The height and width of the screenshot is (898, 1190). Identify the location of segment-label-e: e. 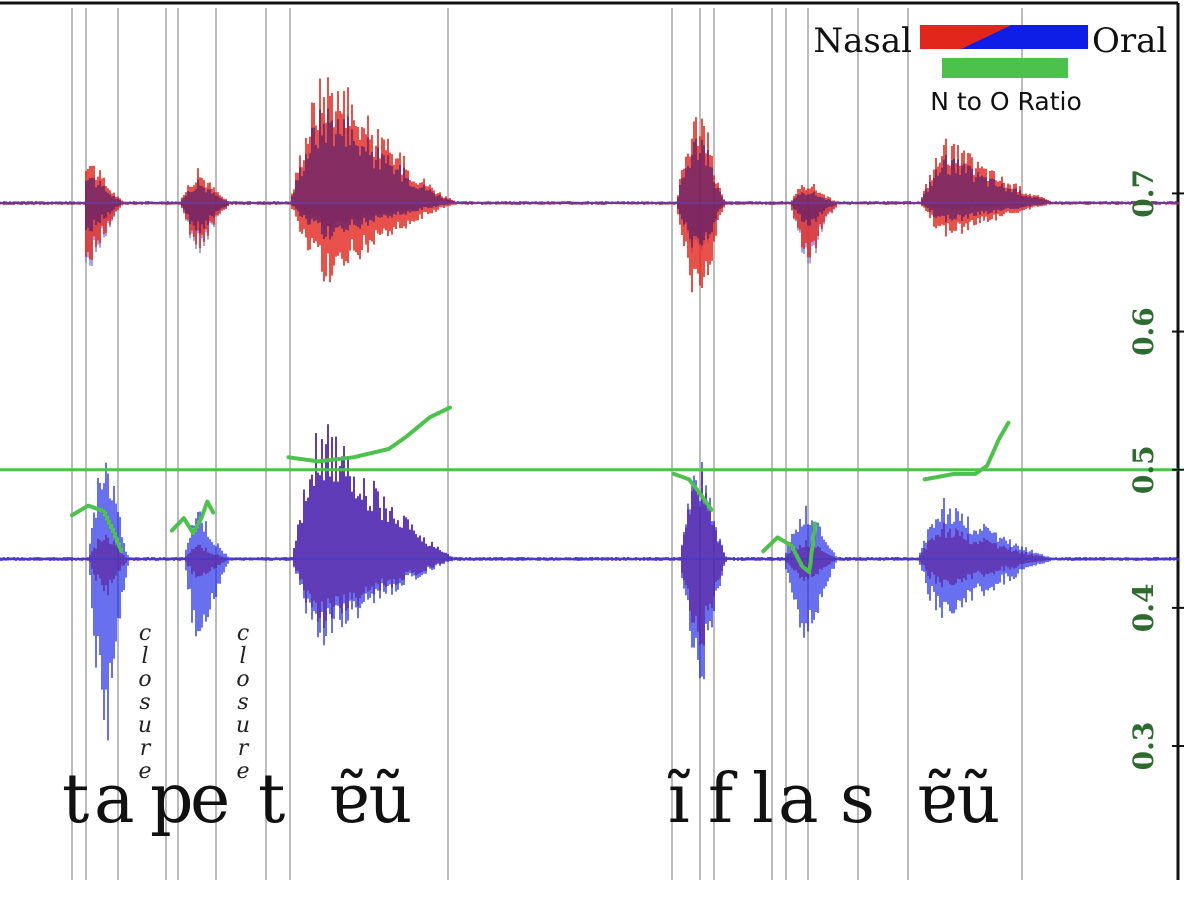
(210, 799).